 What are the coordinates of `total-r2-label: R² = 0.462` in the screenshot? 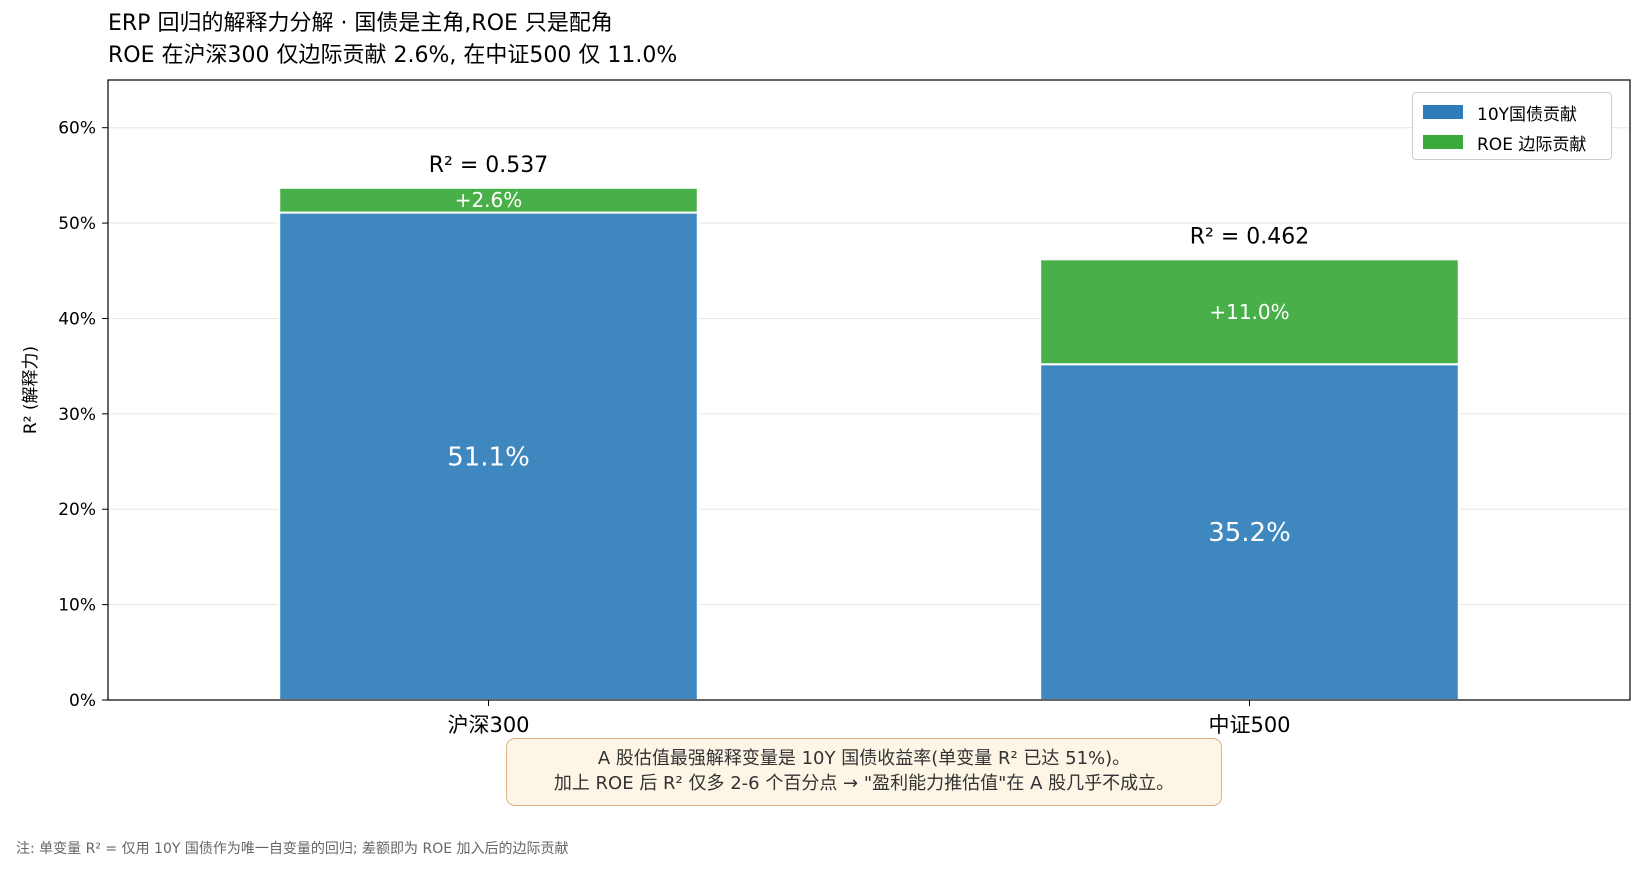 It's located at (1250, 236).